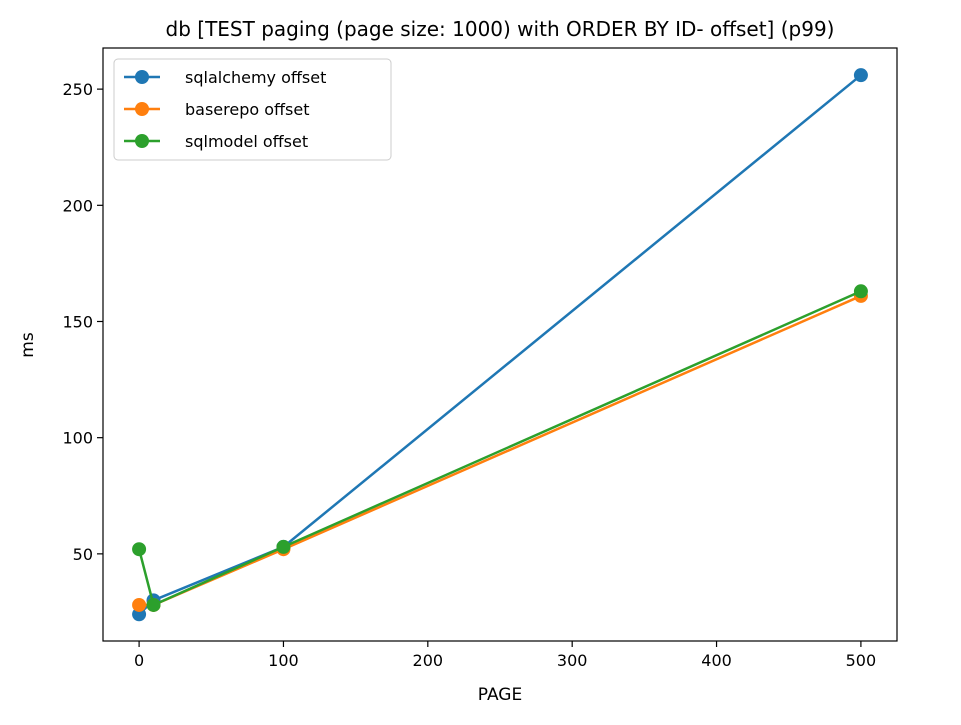 This screenshot has height=725, width=961. What do you see at coordinates (77, 438) in the screenshot?
I see `y-tick-label: 100` at bounding box center [77, 438].